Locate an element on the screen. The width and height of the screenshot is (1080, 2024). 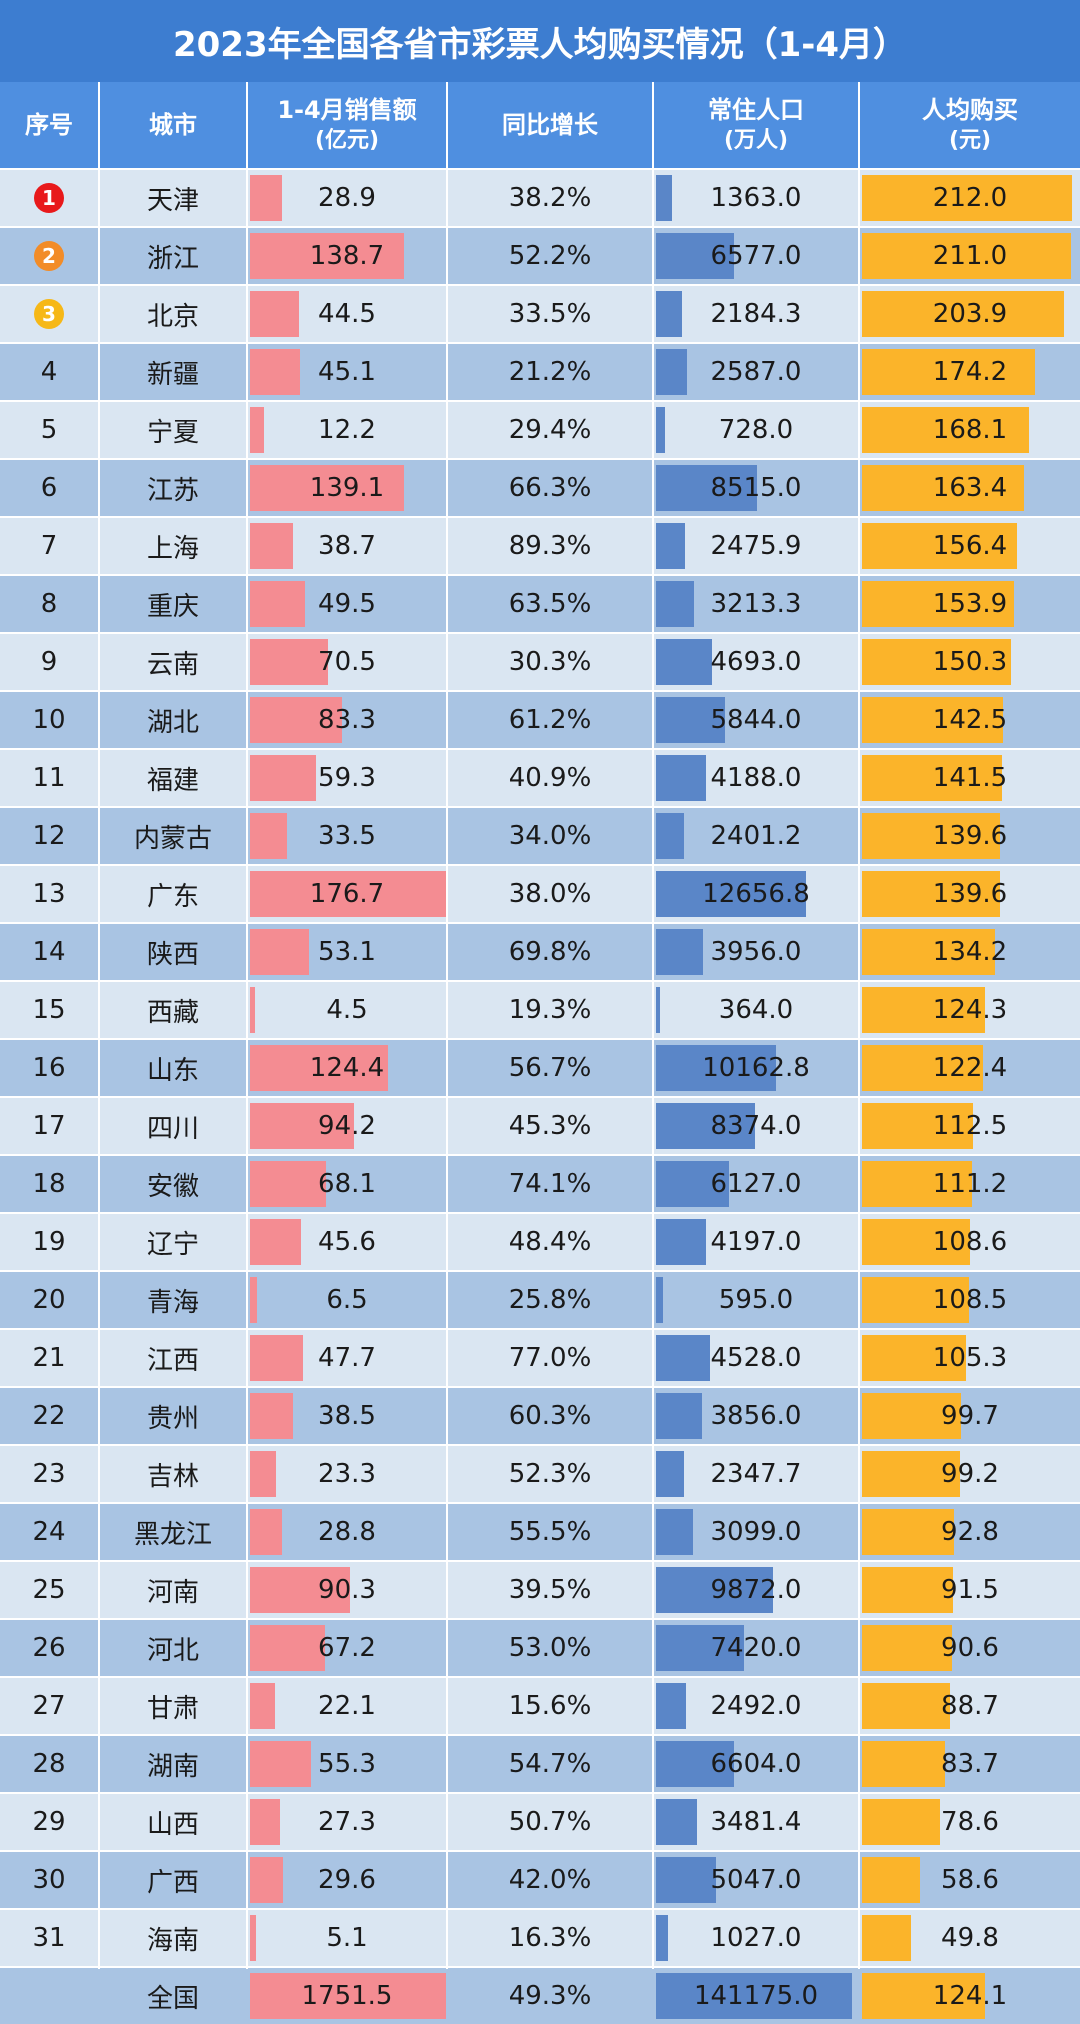
per-capita-cell: 139.6 is located at coordinates (970, 894).